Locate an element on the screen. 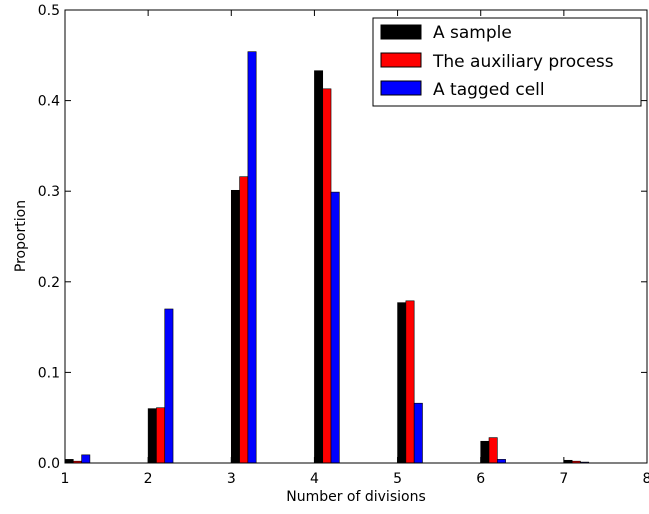  x-tick-label-3: 3 is located at coordinates (231, 479).